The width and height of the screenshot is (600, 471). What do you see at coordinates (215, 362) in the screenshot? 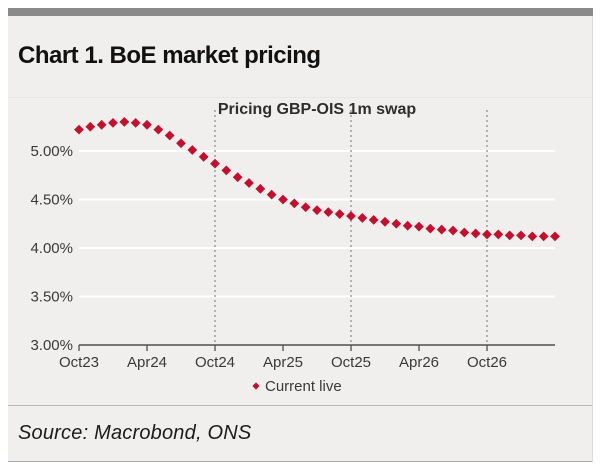
I see `x-axis-tick-label: Oct24` at bounding box center [215, 362].